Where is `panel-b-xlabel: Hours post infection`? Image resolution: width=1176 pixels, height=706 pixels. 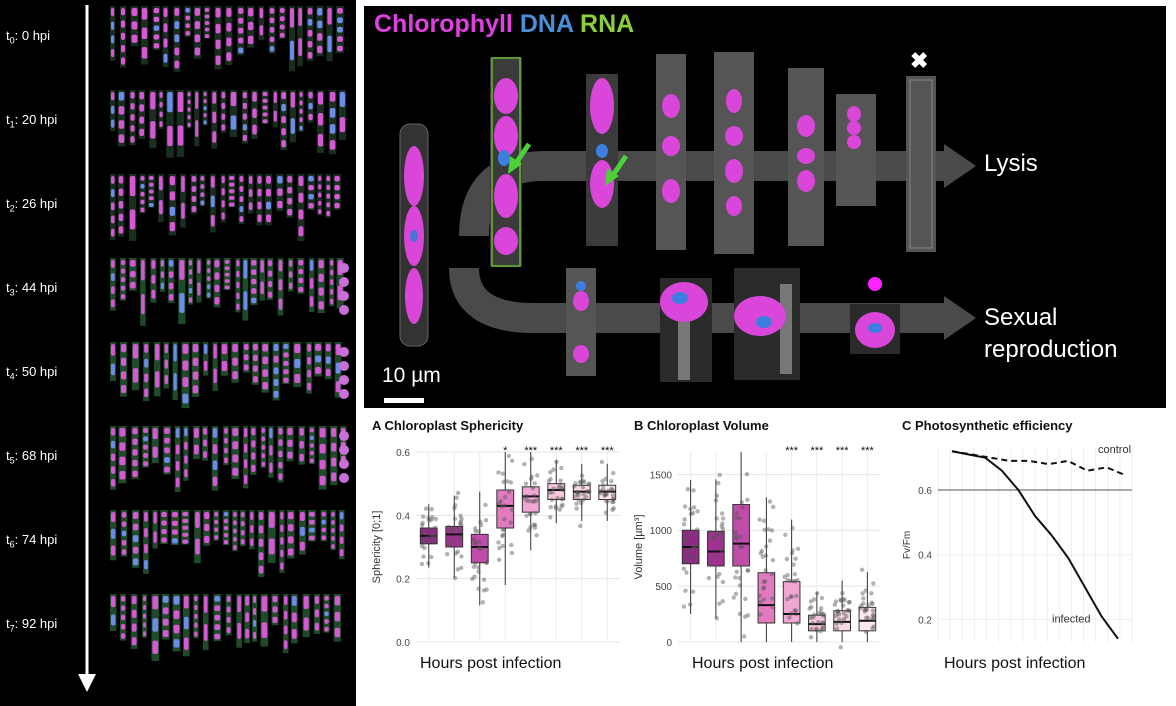
panel-b-xlabel: Hours post infection is located at coordinates (763, 663).